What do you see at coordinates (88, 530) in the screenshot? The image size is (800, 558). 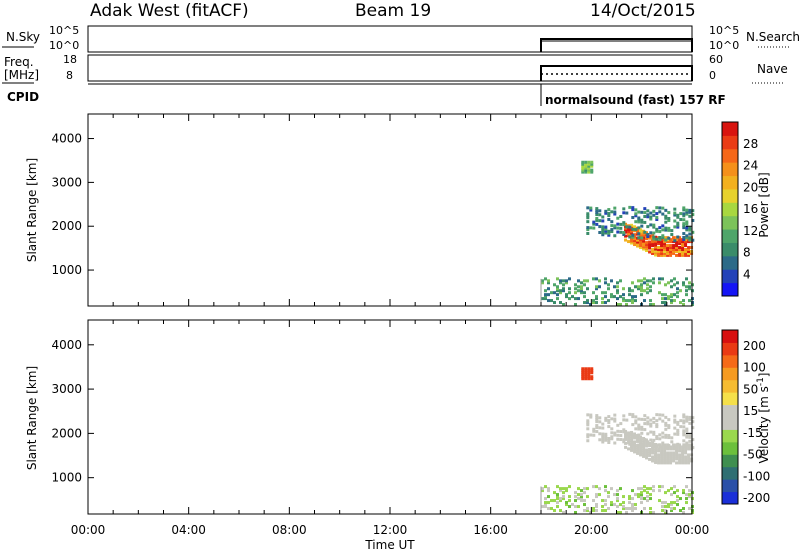 I see `x-tick-label: 00:00` at bounding box center [88, 530].